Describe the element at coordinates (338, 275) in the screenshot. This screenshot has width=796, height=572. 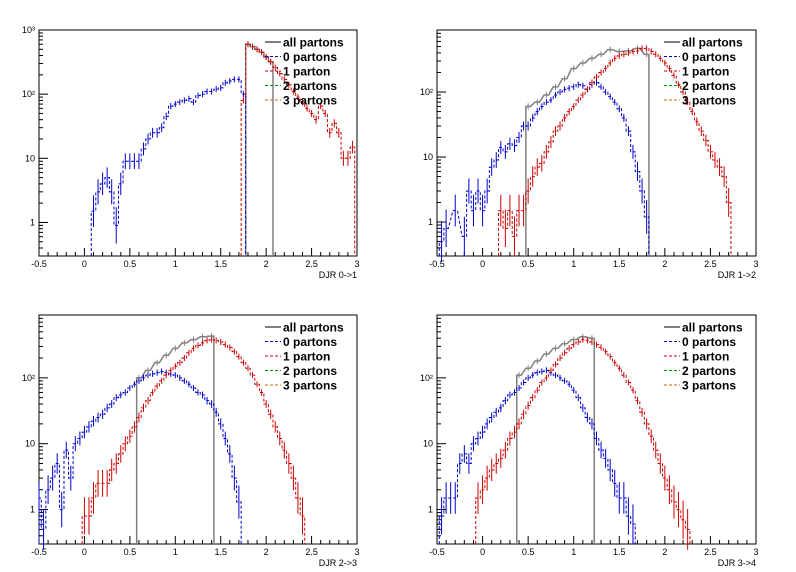
I see `x-axis-title: DJR 0->1` at that location.